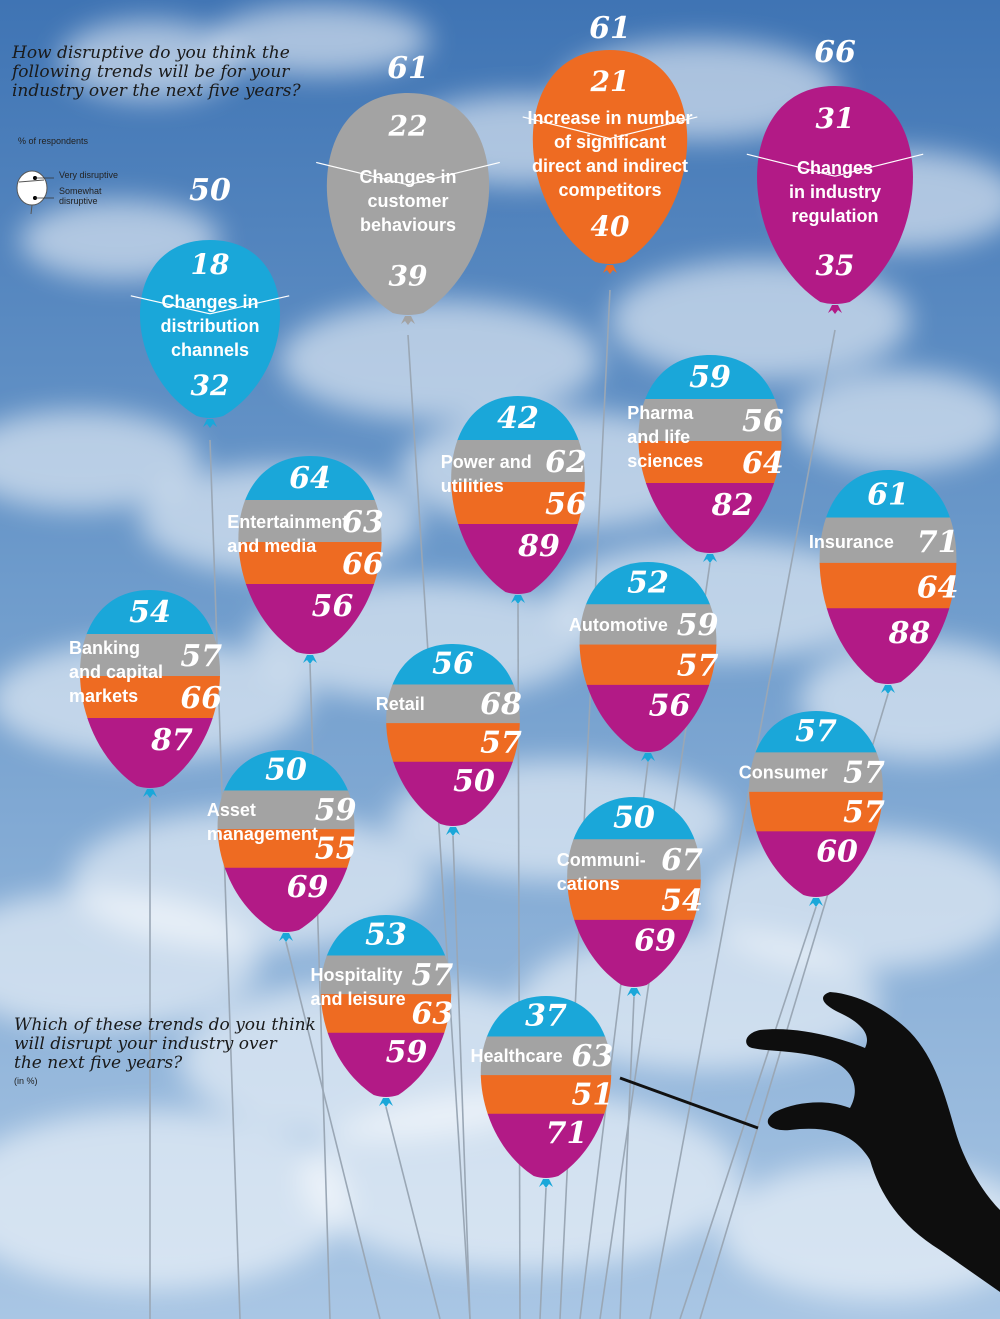 The width and height of the screenshot is (1000, 1319). Describe the element at coordinates (171, 740) in the screenshot. I see `value-regulation: 87` at that location.